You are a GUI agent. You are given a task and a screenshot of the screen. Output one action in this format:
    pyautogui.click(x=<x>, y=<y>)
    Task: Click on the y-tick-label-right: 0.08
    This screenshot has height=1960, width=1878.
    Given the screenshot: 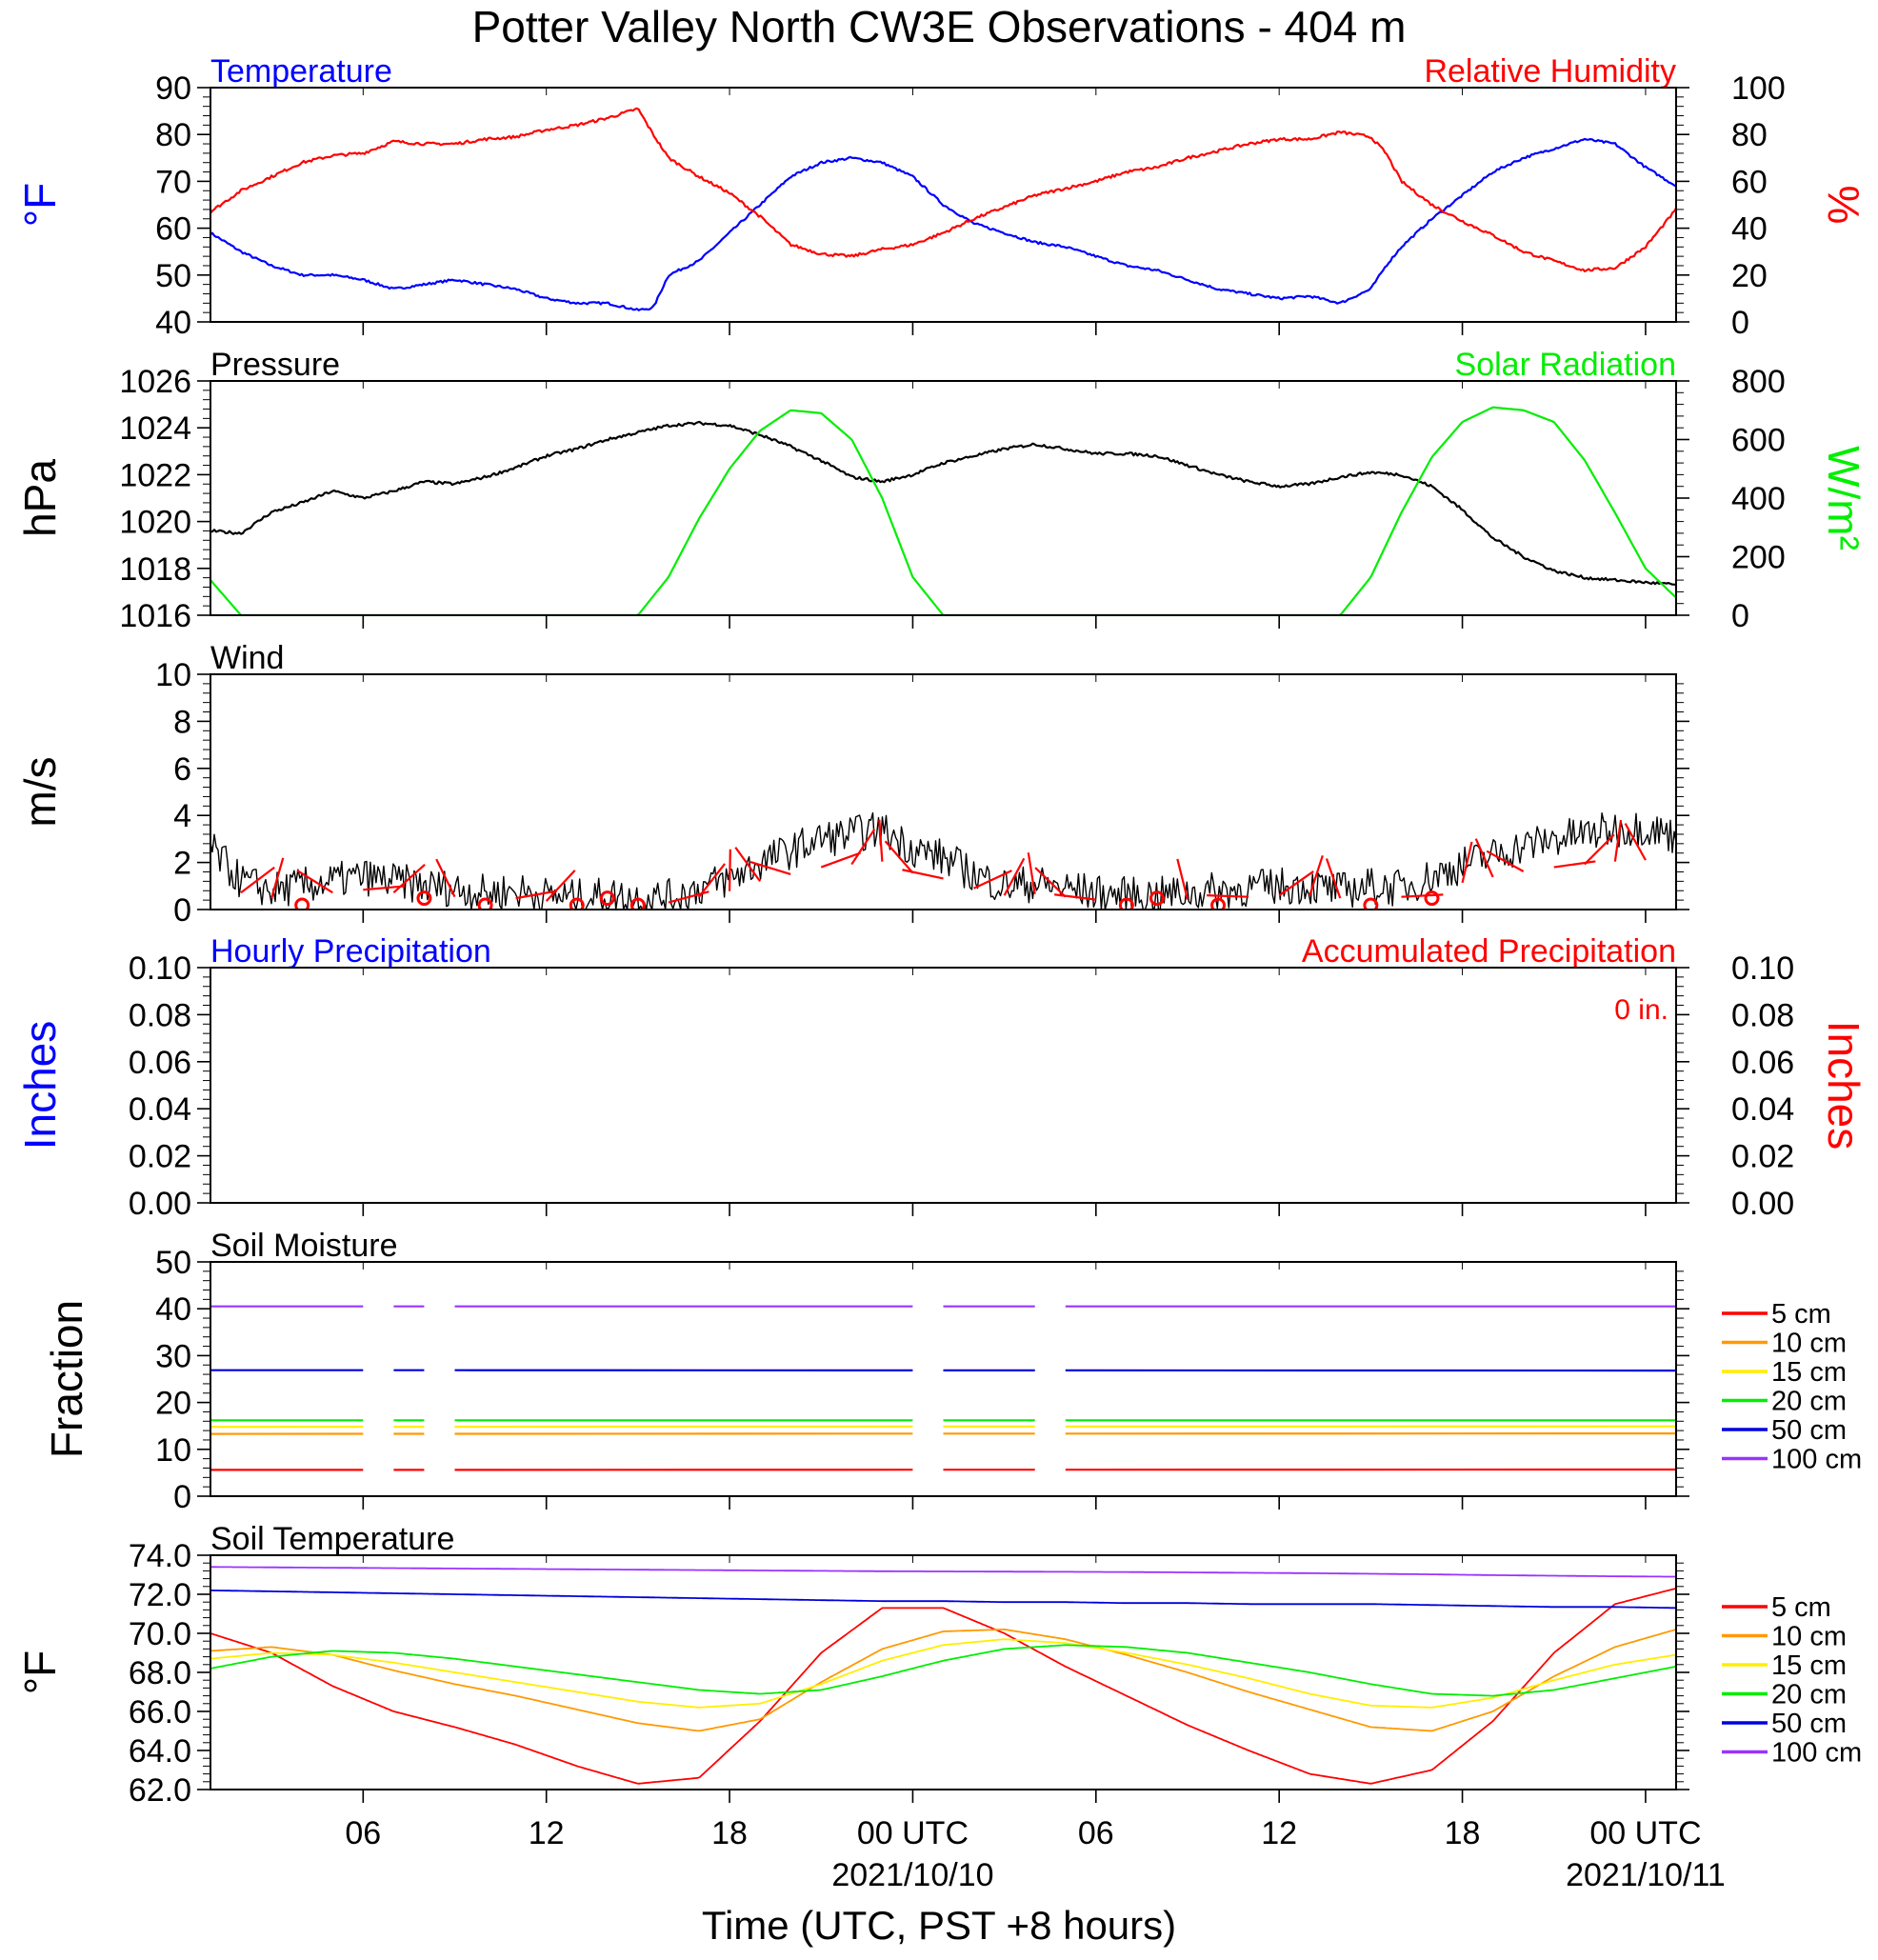 What is the action you would take?
    pyautogui.click(x=1762, y=1015)
    